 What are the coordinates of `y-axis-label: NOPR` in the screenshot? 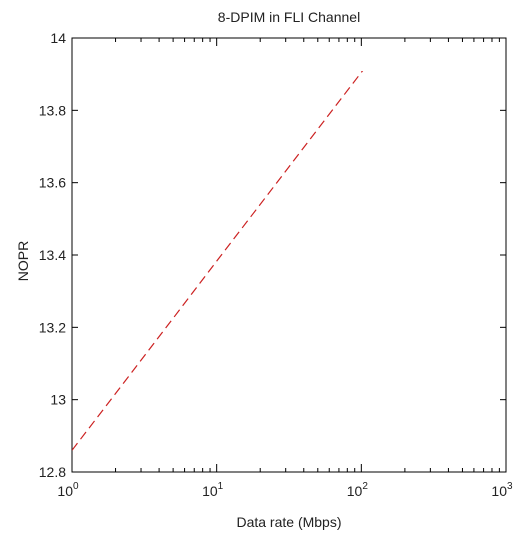 It's located at (23, 261).